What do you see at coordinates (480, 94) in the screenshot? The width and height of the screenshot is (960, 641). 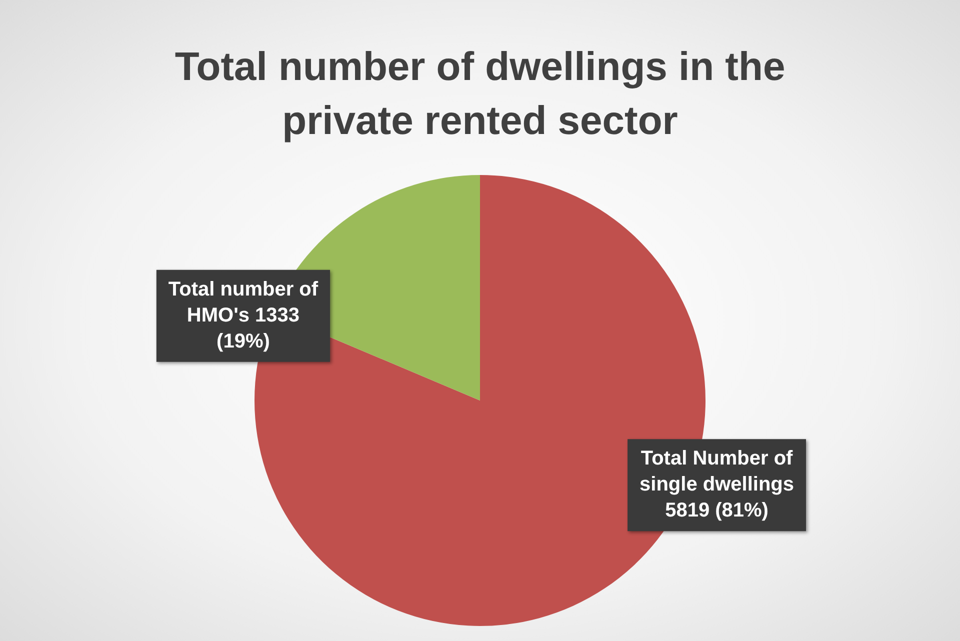 I see `chart-title: Total number of dwellings in the private rented sector` at bounding box center [480, 94].